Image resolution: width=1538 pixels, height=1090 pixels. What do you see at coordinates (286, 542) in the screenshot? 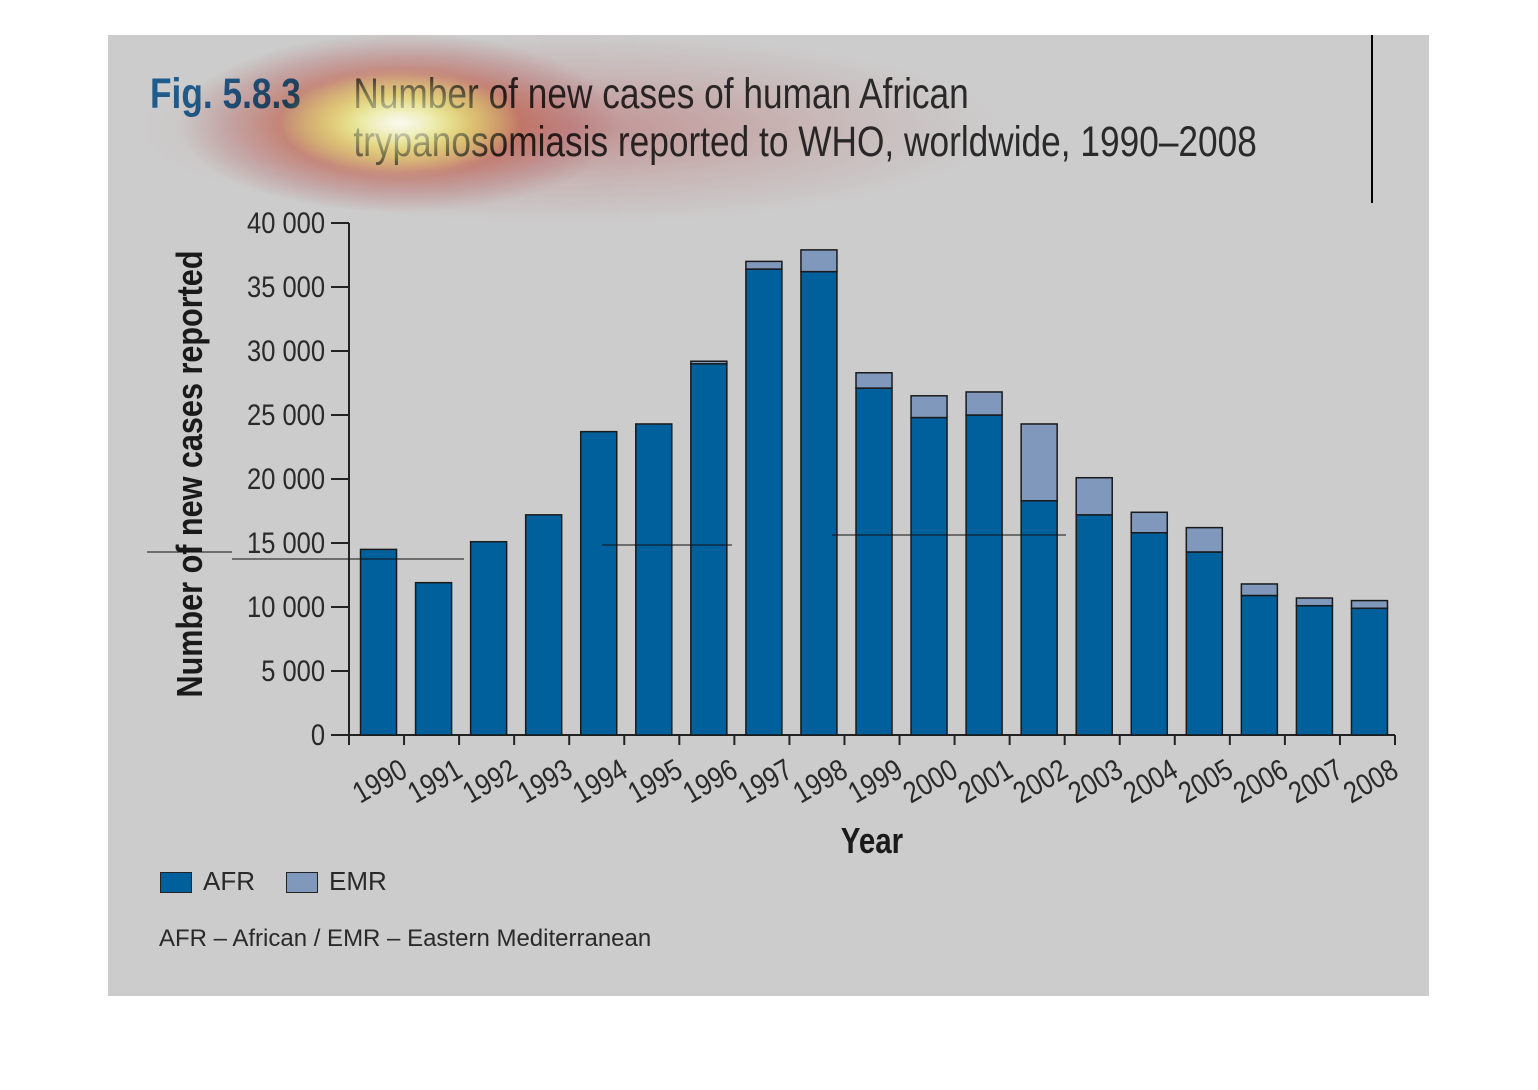
I see `y-tick-label: 15 000` at bounding box center [286, 542].